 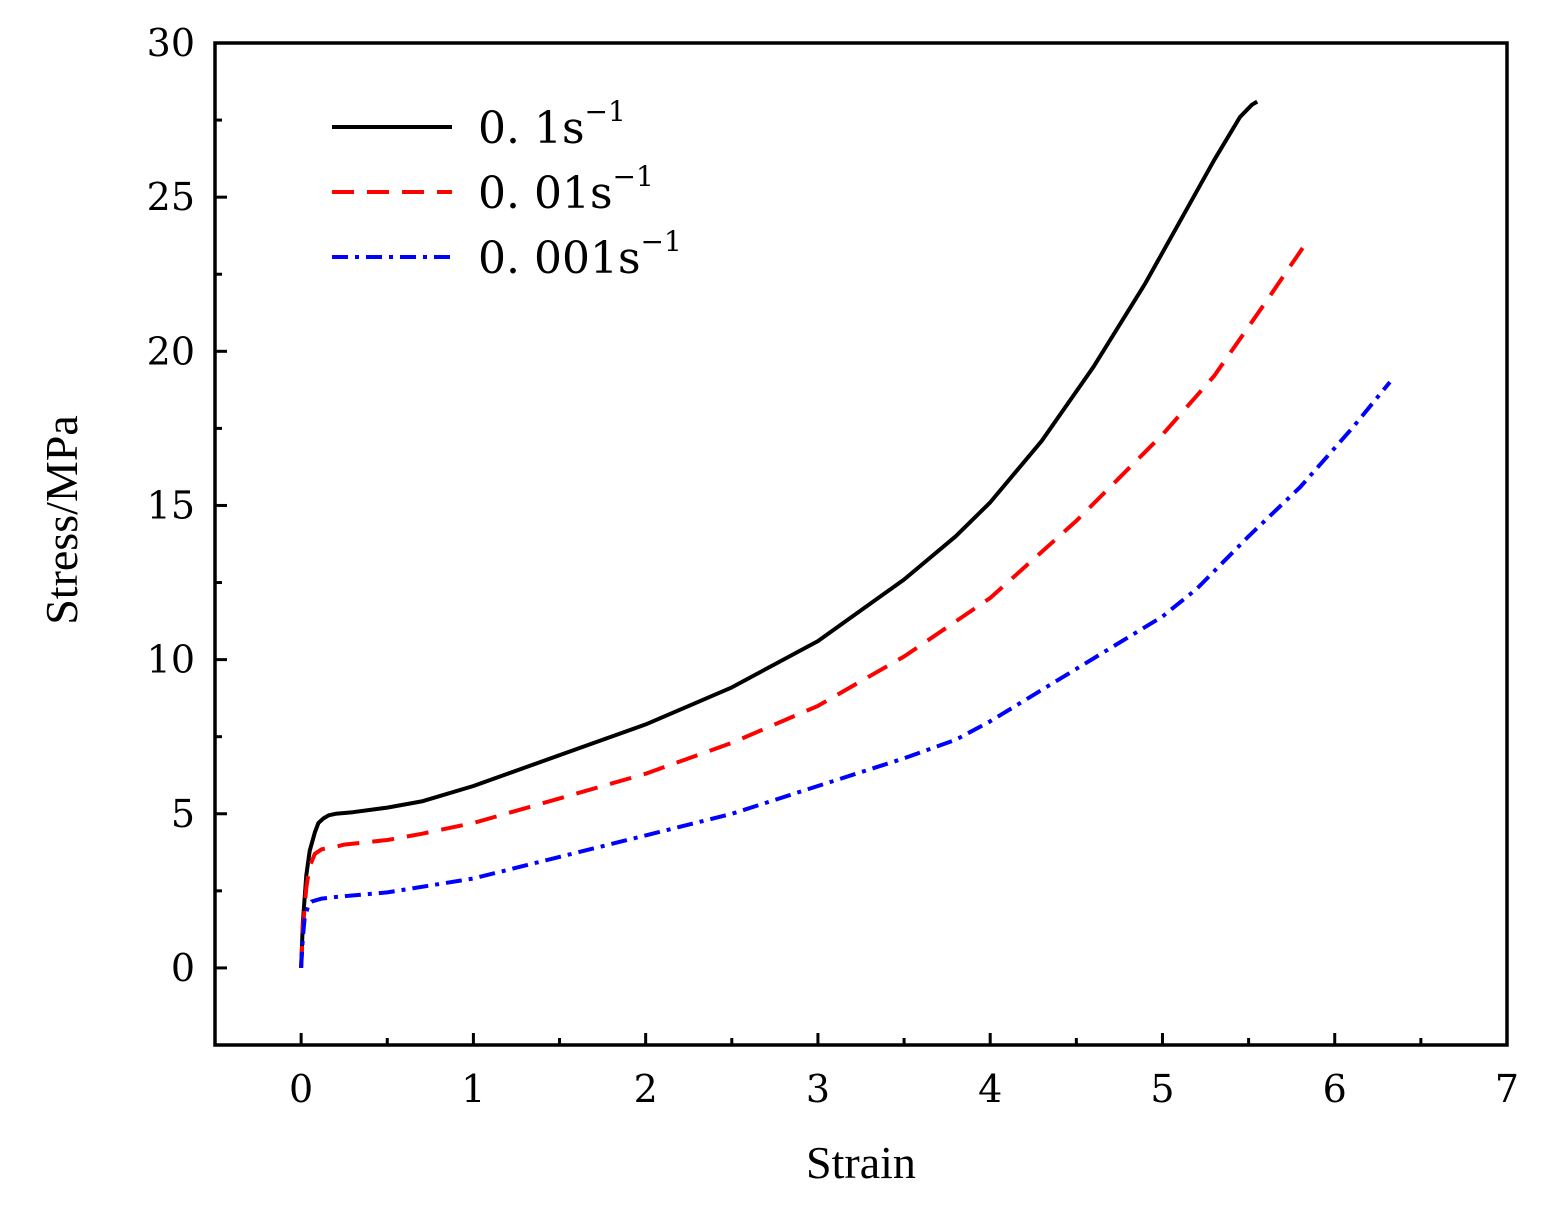 What do you see at coordinates (473, 1089) in the screenshot?
I see `x-tick-label: 1` at bounding box center [473, 1089].